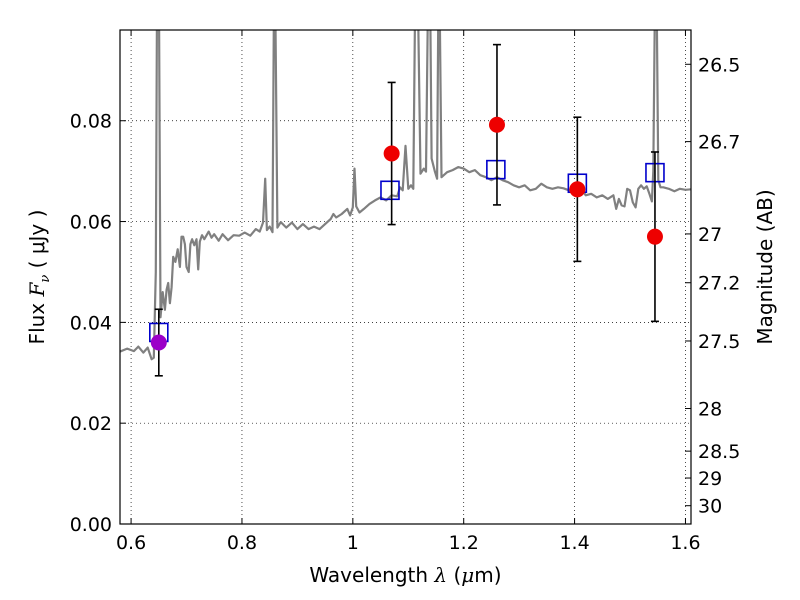  What do you see at coordinates (91, 122) in the screenshot?
I see `y-tick-label: 0.08` at bounding box center [91, 122].